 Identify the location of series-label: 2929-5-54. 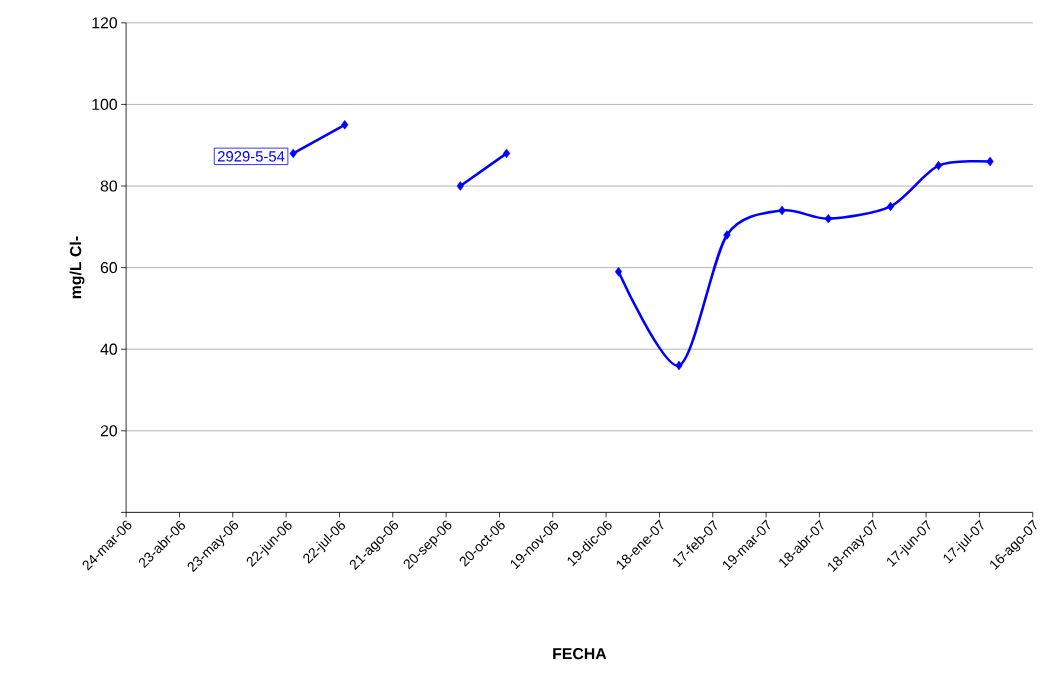
(251, 156).